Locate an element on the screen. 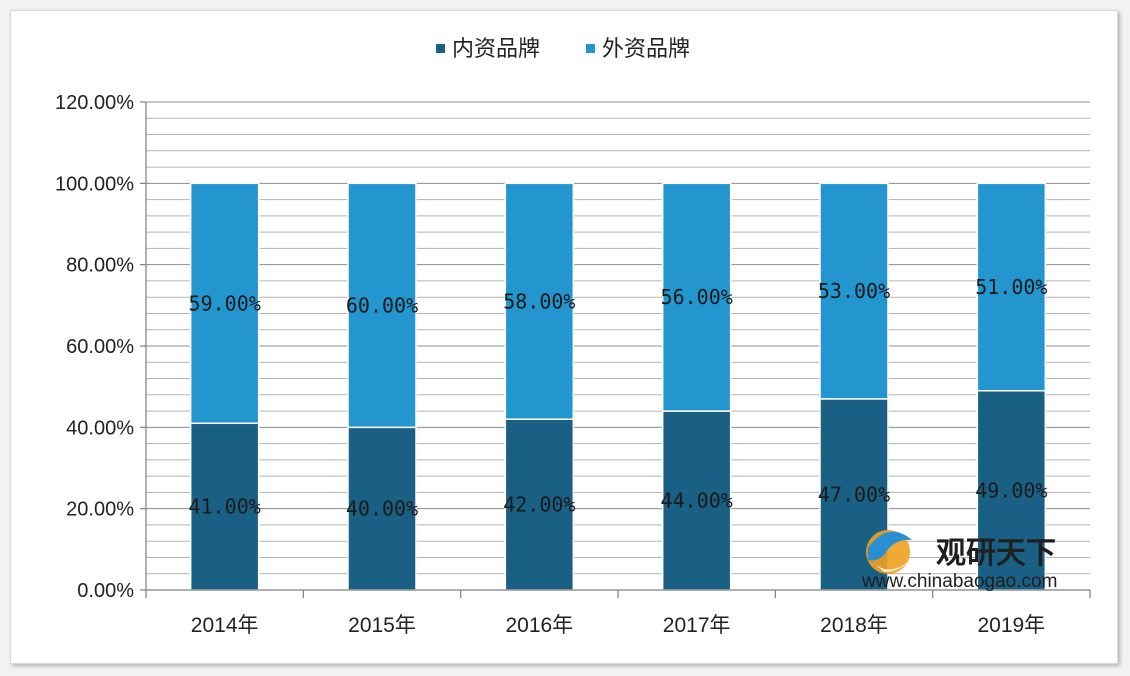 The width and height of the screenshot is (1130, 676). value-label-foreign-5: 53.00% is located at coordinates (854, 291).